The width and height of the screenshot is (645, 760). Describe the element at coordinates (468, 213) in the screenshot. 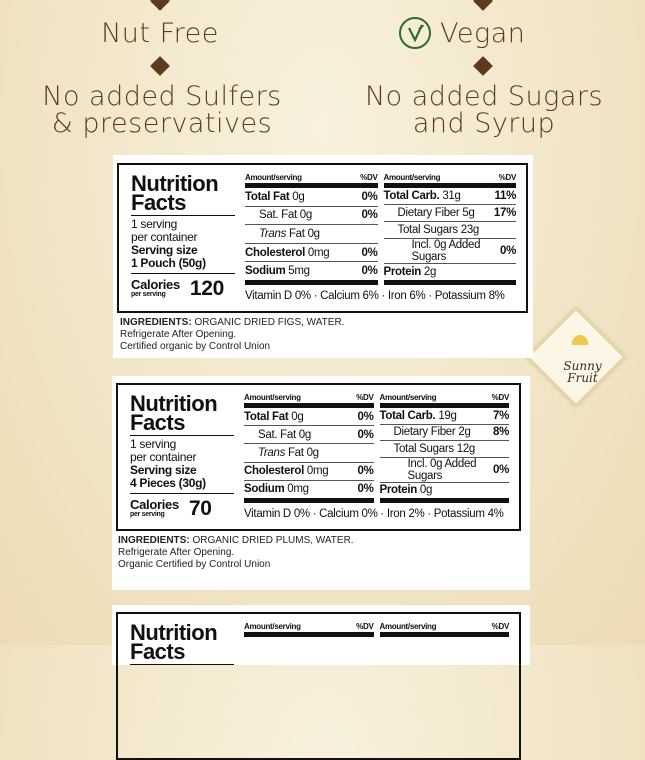

I see `nutrient-amount: 5g` at that location.